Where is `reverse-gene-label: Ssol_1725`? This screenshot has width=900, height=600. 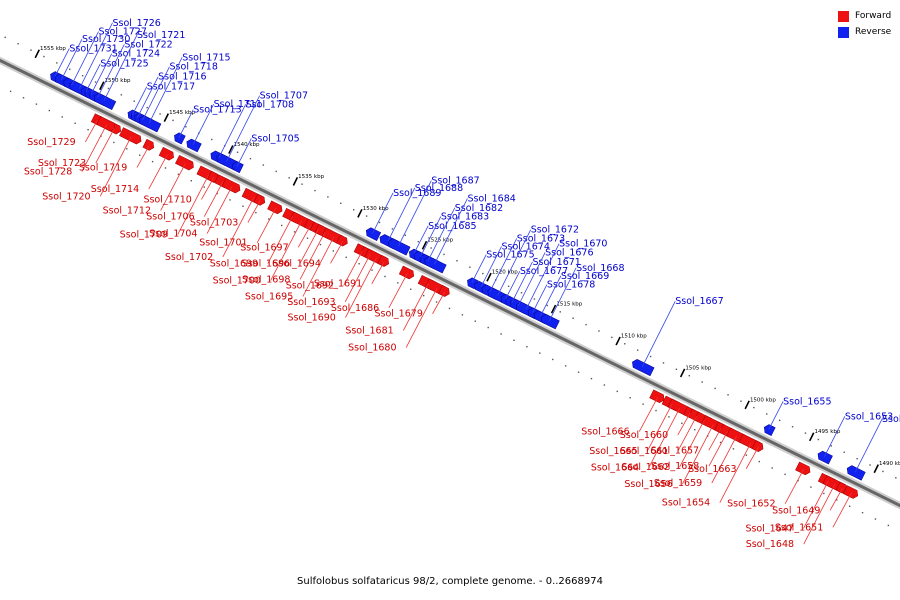
reverse-gene-label: Ssol_1725 is located at coordinates (124, 64).